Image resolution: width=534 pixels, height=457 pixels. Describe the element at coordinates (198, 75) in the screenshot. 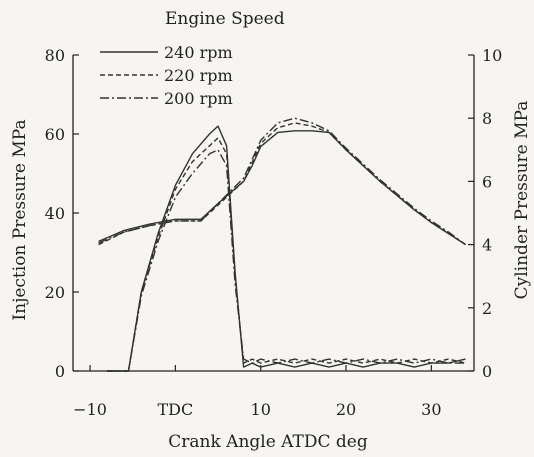

I see `legend-label: 220 rpm` at that location.